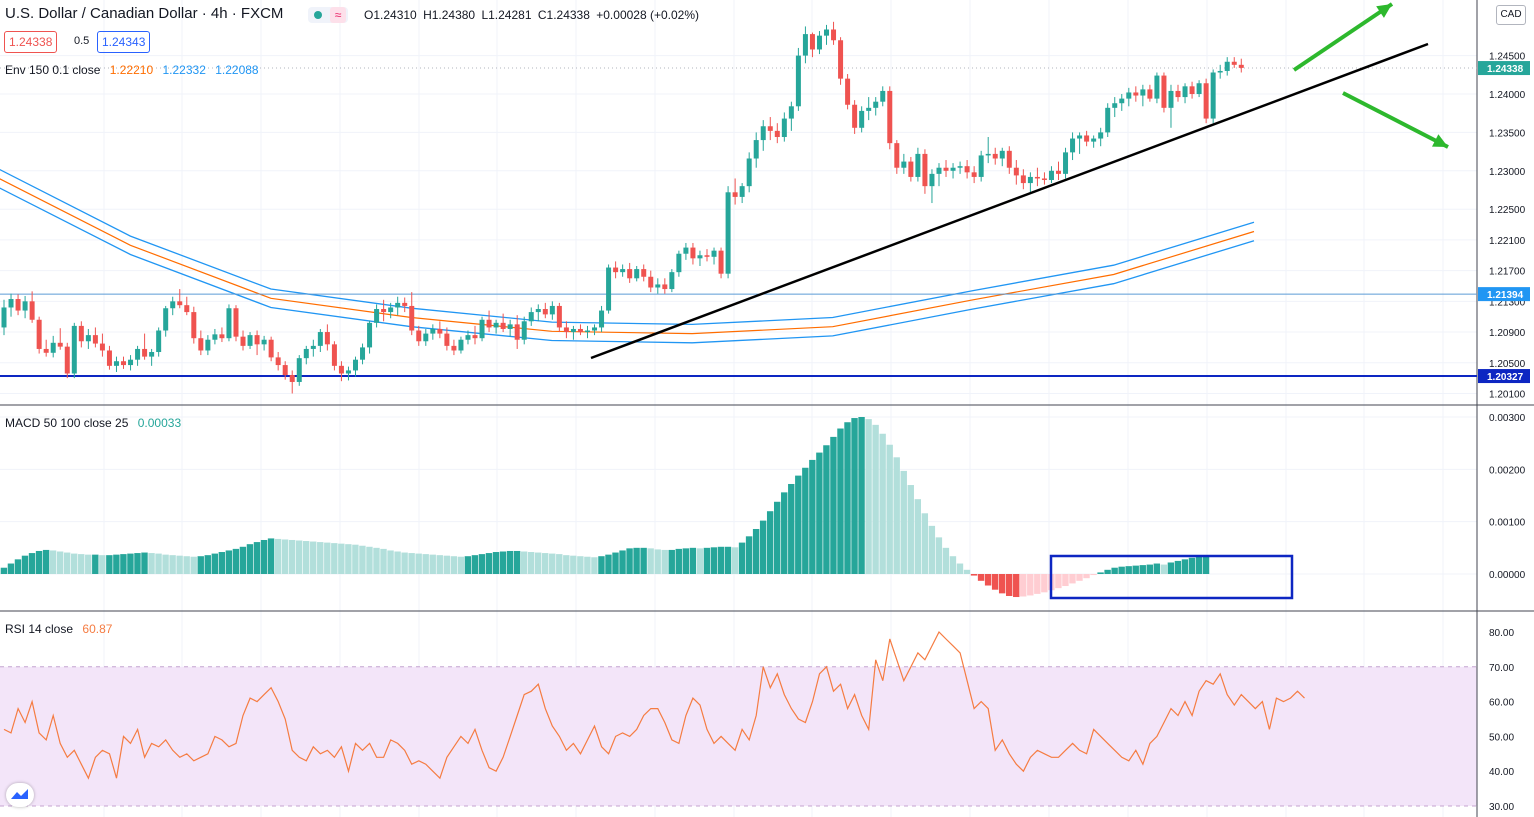 The image size is (1534, 817). Describe the element at coordinates (124, 42) in the screenshot. I see `buy-button: 1.24343` at that location.